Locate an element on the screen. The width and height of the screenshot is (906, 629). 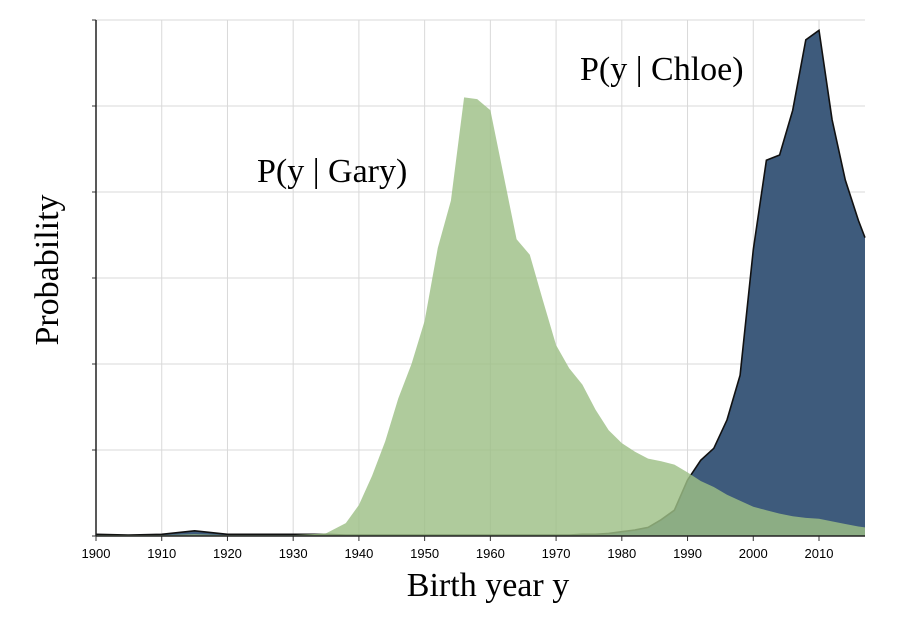
x-tick-label: 1950 is located at coordinates (424, 553).